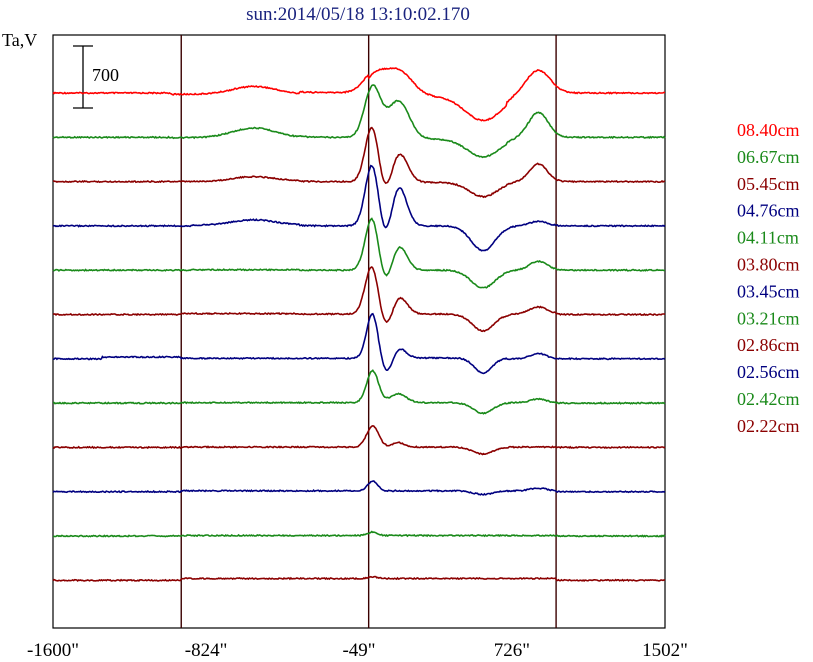 Image resolution: width=813 pixels, height=662 pixels. I want to click on x-tick-label-4: 726", so click(512, 650).